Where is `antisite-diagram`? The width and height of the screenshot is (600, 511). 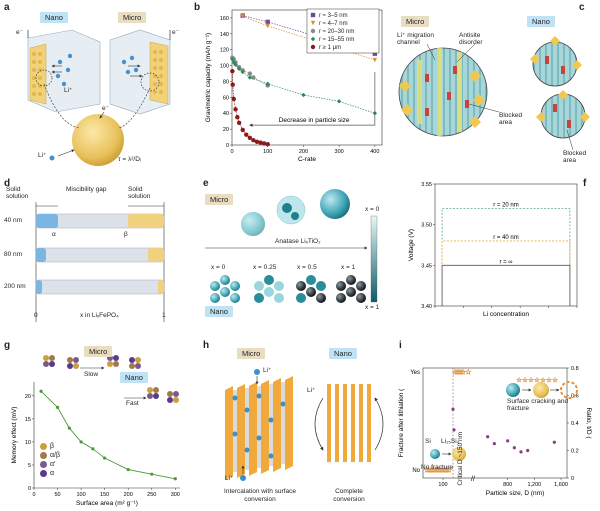
antisite-diagram is located at coordinates (494, 93).